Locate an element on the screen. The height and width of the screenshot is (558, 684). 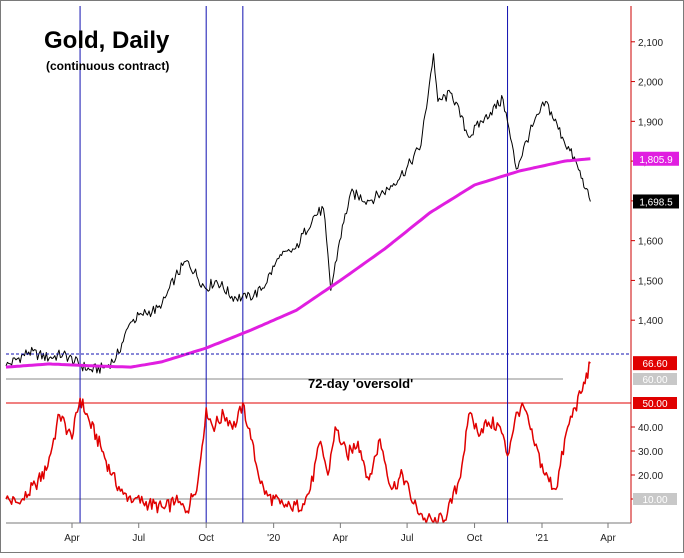
osc-y-tick-label: 40.00 is located at coordinates (650, 428).